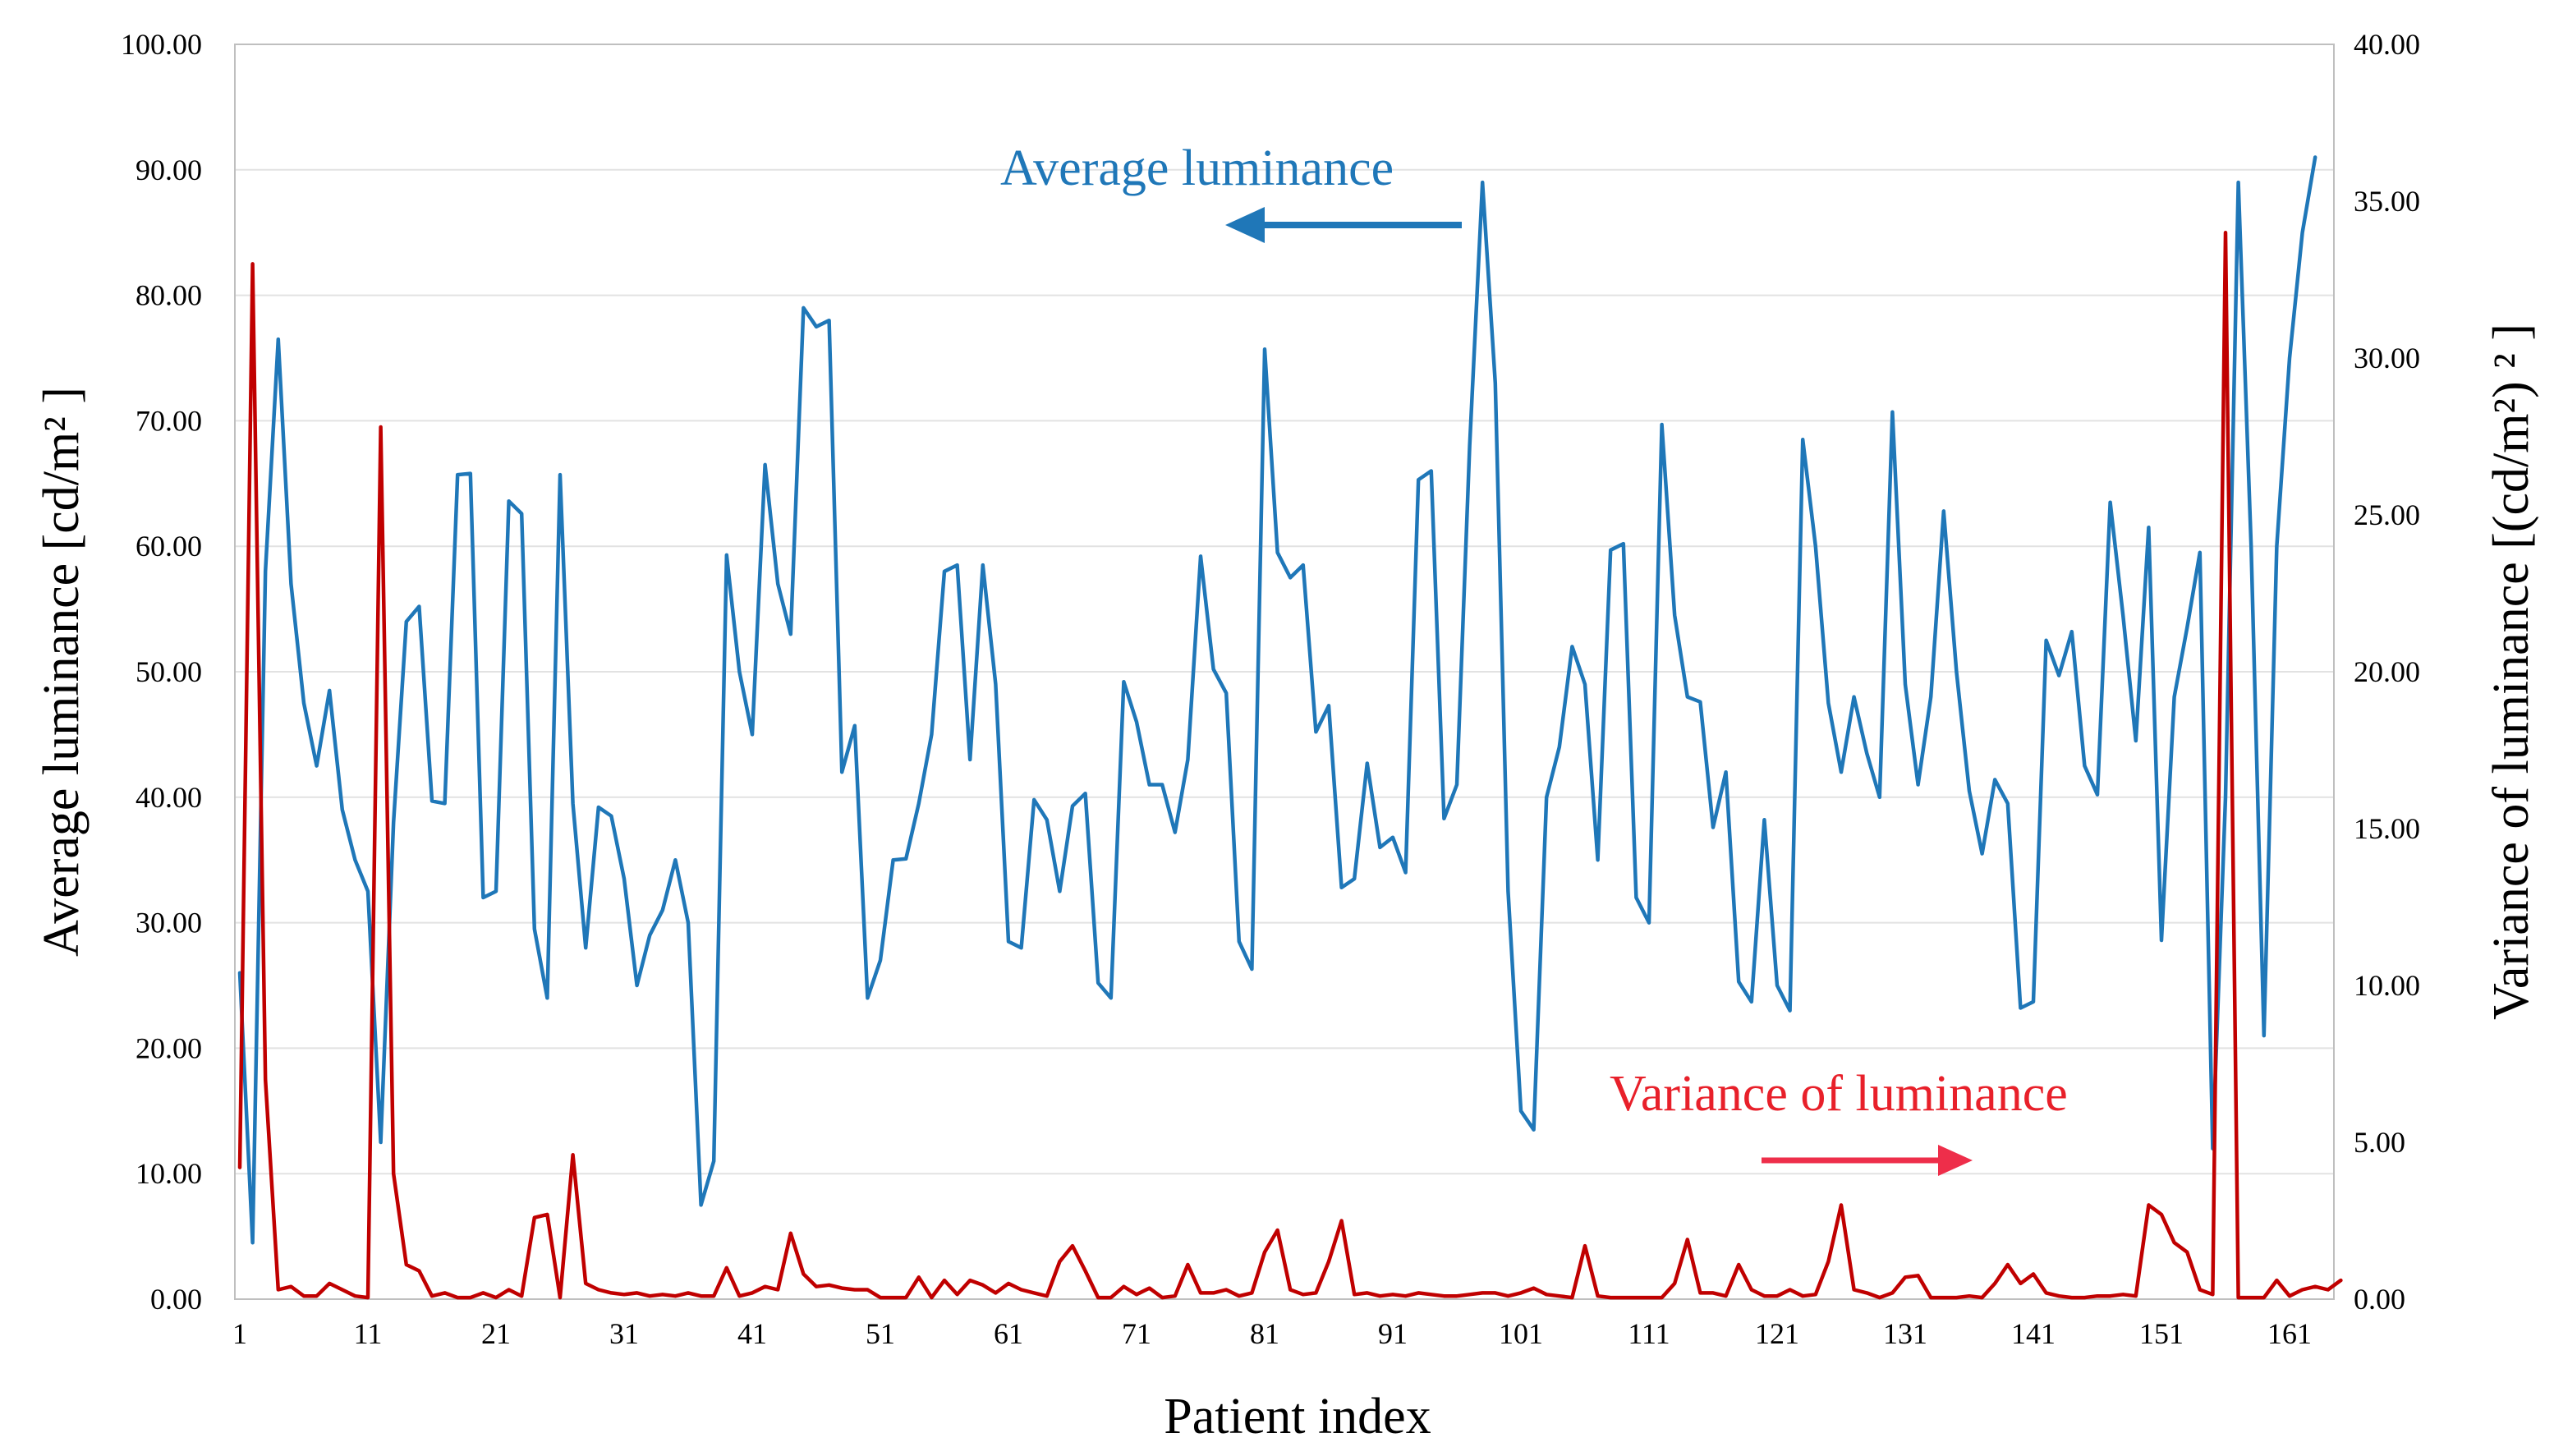  Describe the element at coordinates (176, 1299) in the screenshot. I see `y-left-tick-label: 0.00` at that location.